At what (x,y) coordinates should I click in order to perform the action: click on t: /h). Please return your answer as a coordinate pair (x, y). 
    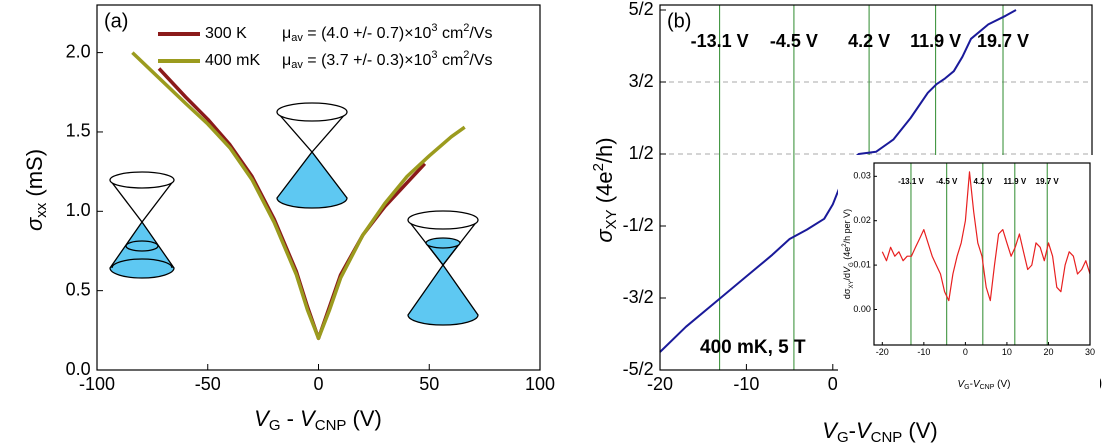
    Looking at the image, I should click on (604, 150).